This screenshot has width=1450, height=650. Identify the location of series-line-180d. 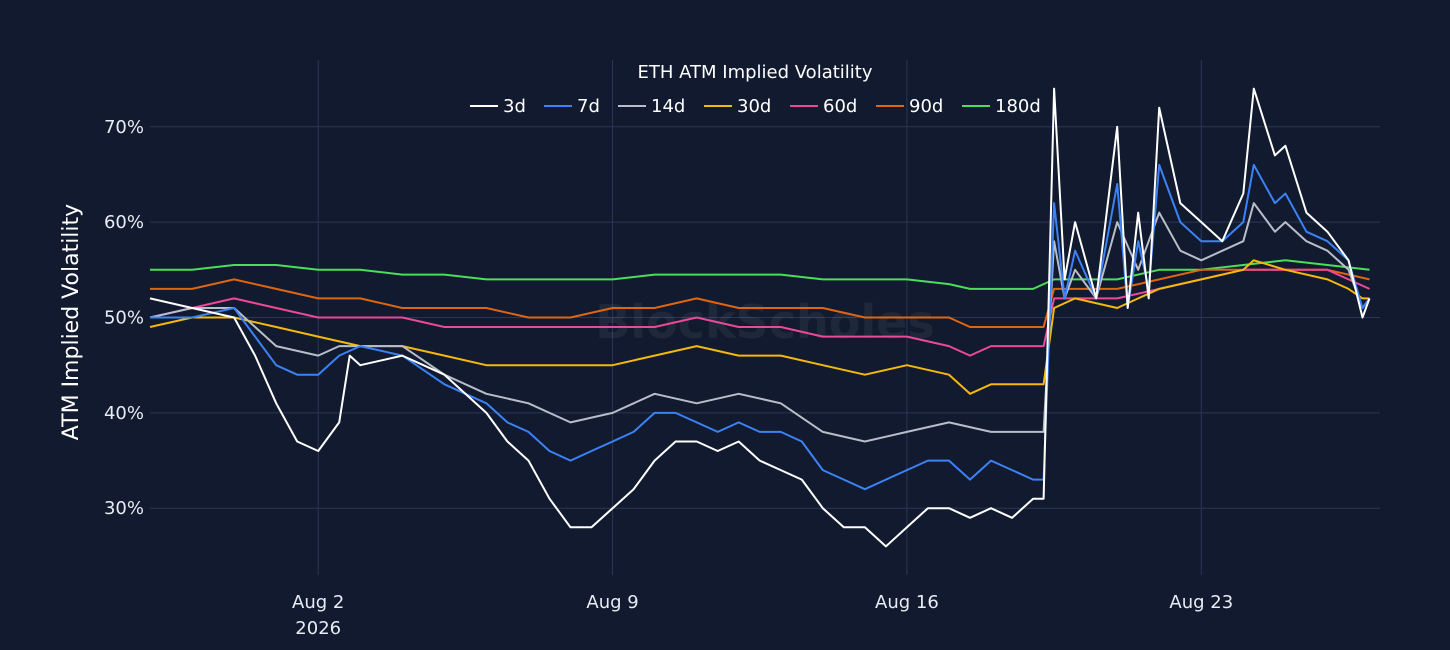
(760, 274).